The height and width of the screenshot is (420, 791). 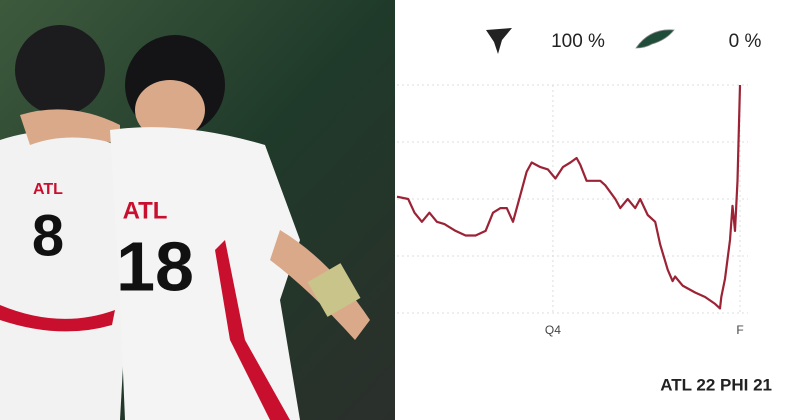 I want to click on player-back, so click(x=62, y=275).